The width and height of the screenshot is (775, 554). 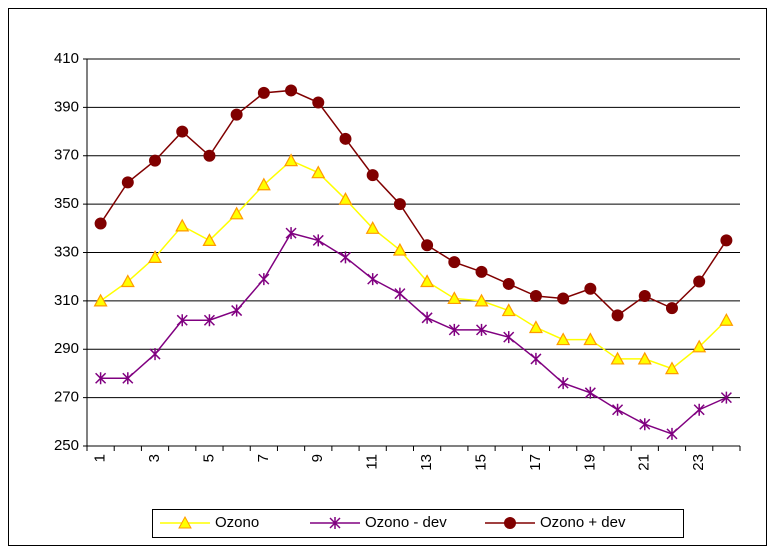 What do you see at coordinates (535, 462) in the screenshot?
I see `x-tick-label: 17` at bounding box center [535, 462].